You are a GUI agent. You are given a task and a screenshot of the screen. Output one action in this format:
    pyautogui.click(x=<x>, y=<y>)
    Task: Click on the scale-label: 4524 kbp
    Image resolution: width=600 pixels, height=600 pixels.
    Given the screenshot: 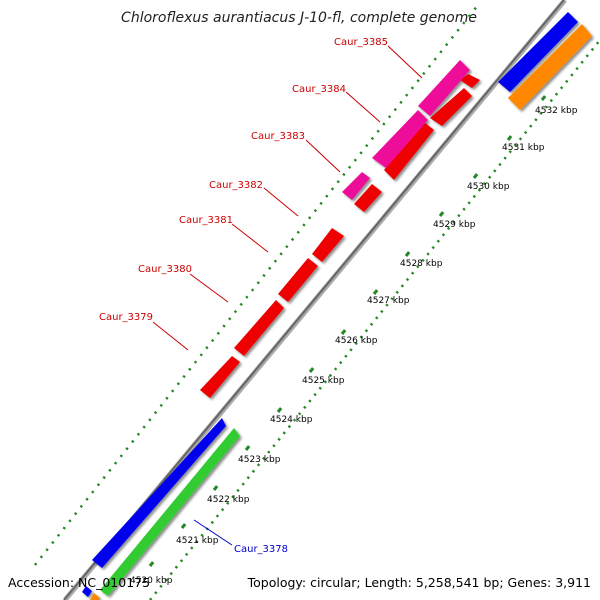 What is the action you would take?
    pyautogui.click(x=291, y=420)
    